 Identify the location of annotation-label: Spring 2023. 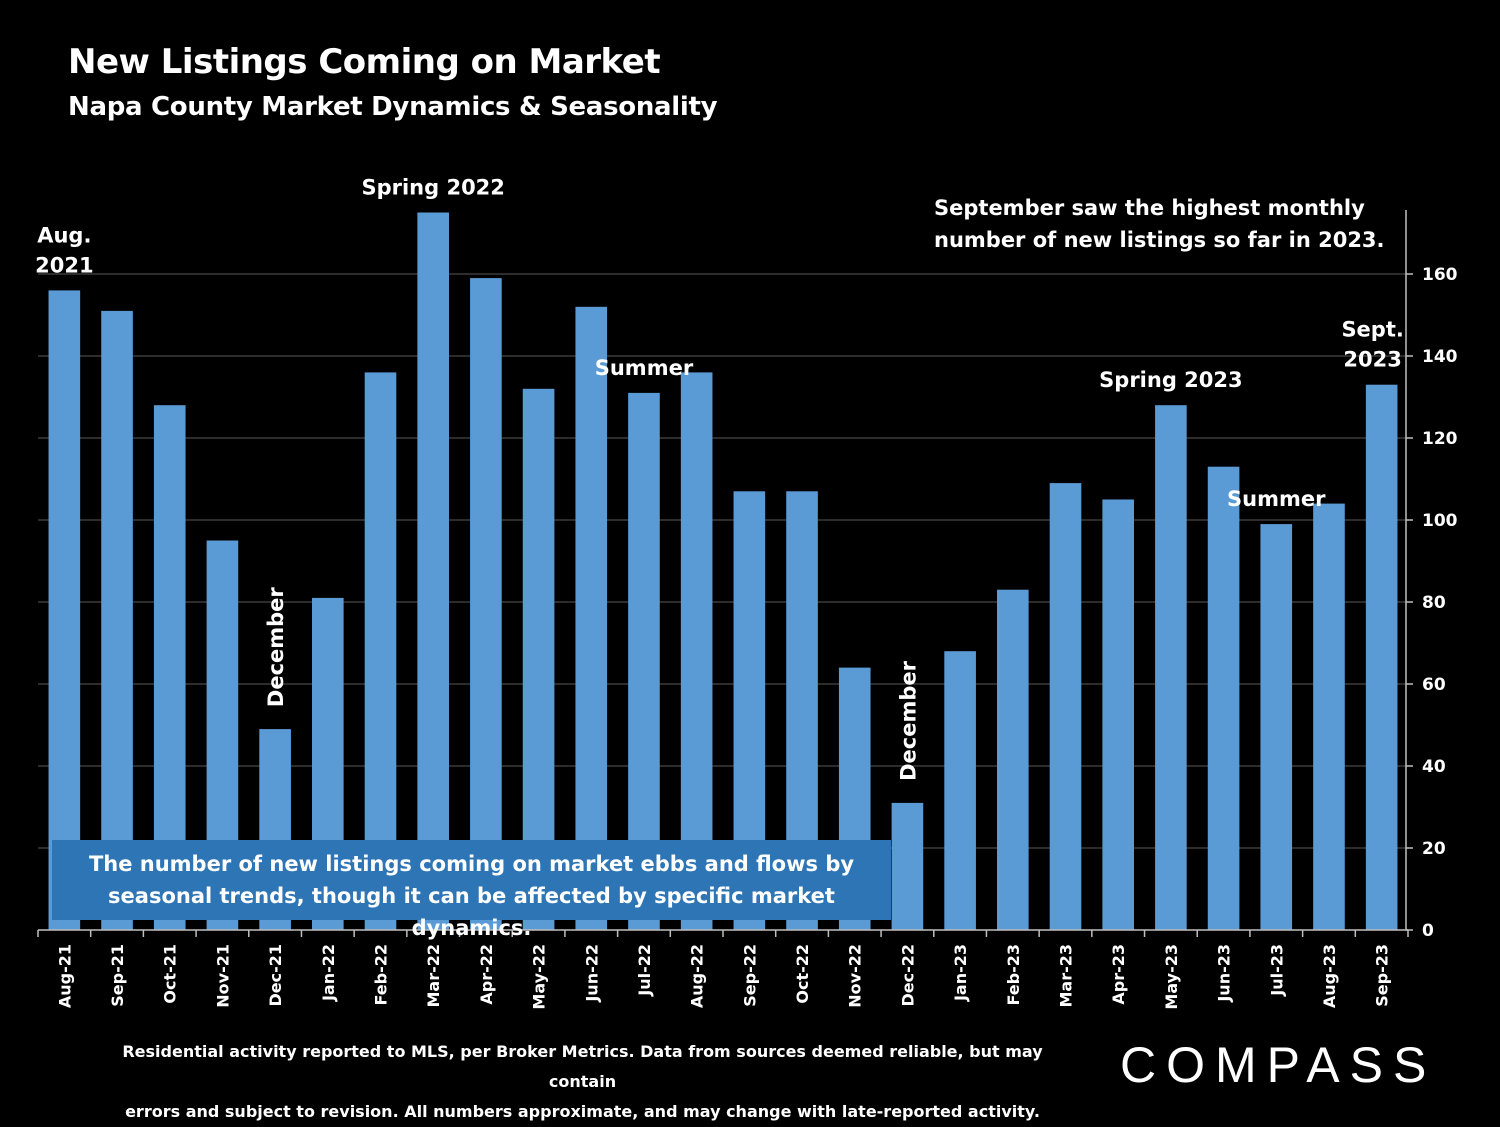
(1170, 380).